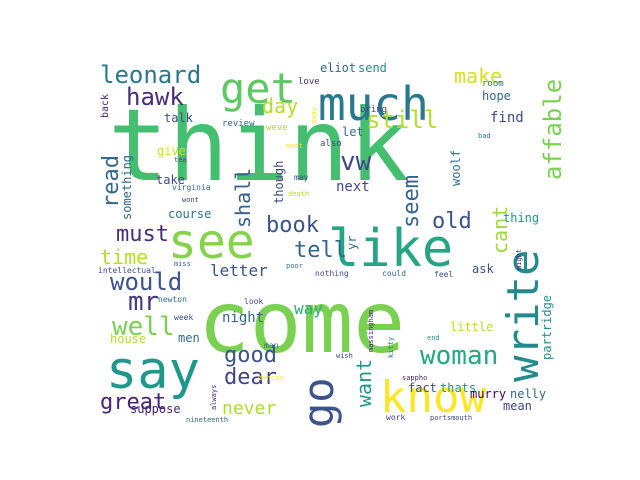  Describe the element at coordinates (105, 106) in the screenshot. I see `word-back: back` at that location.